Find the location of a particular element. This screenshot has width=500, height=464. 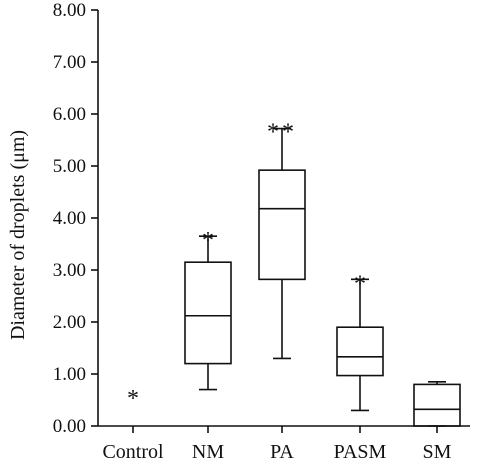

y-tick-label: 3.00 is located at coordinates (69, 270).